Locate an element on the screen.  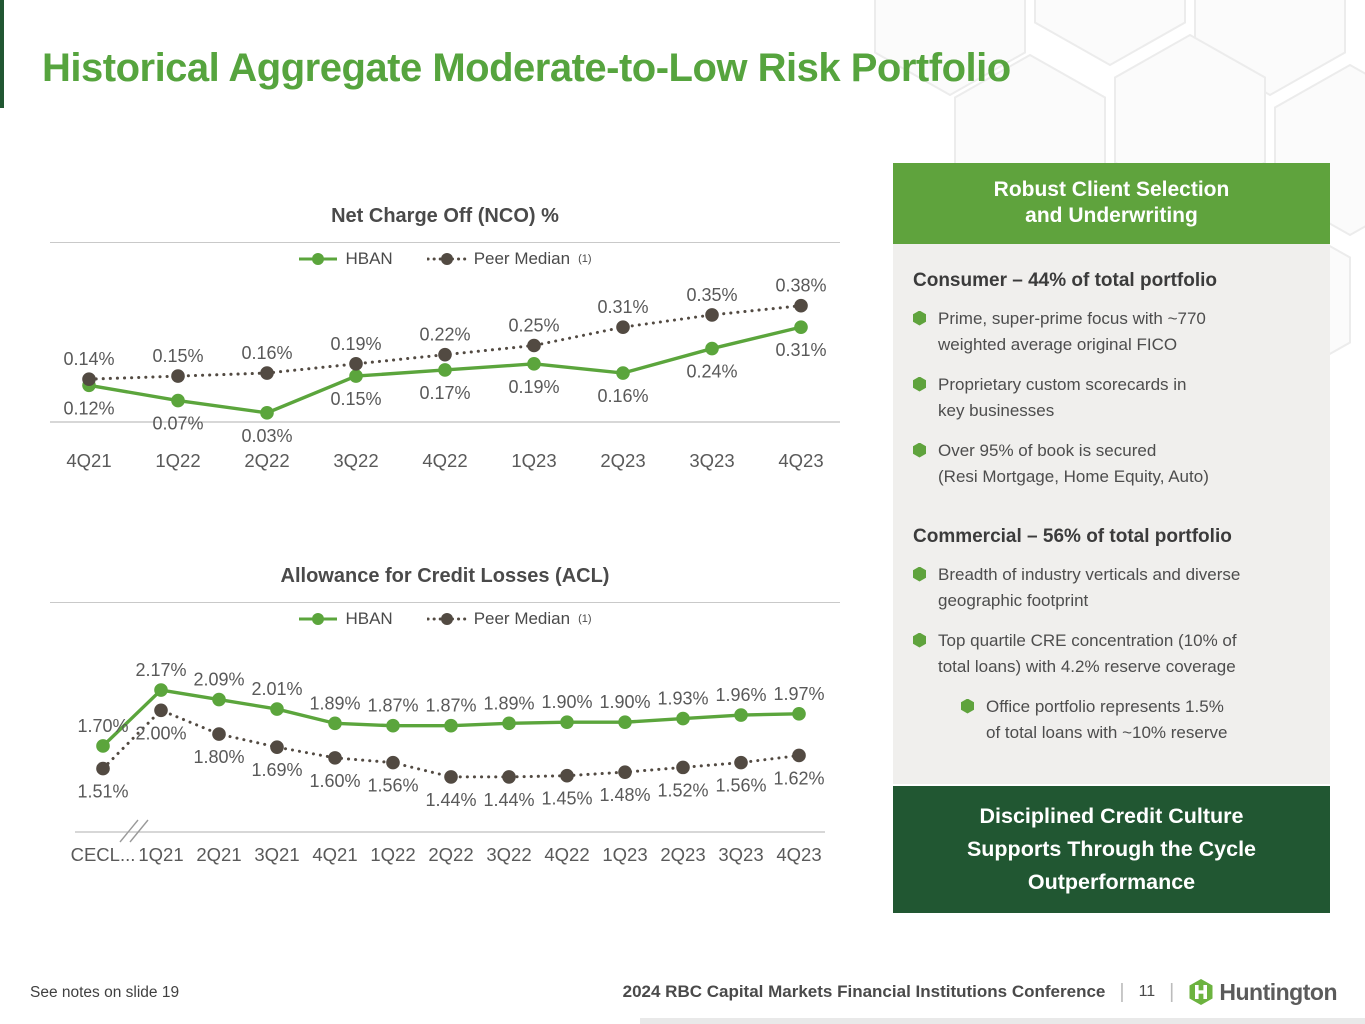
data-label: 0.14% is located at coordinates (88, 359).